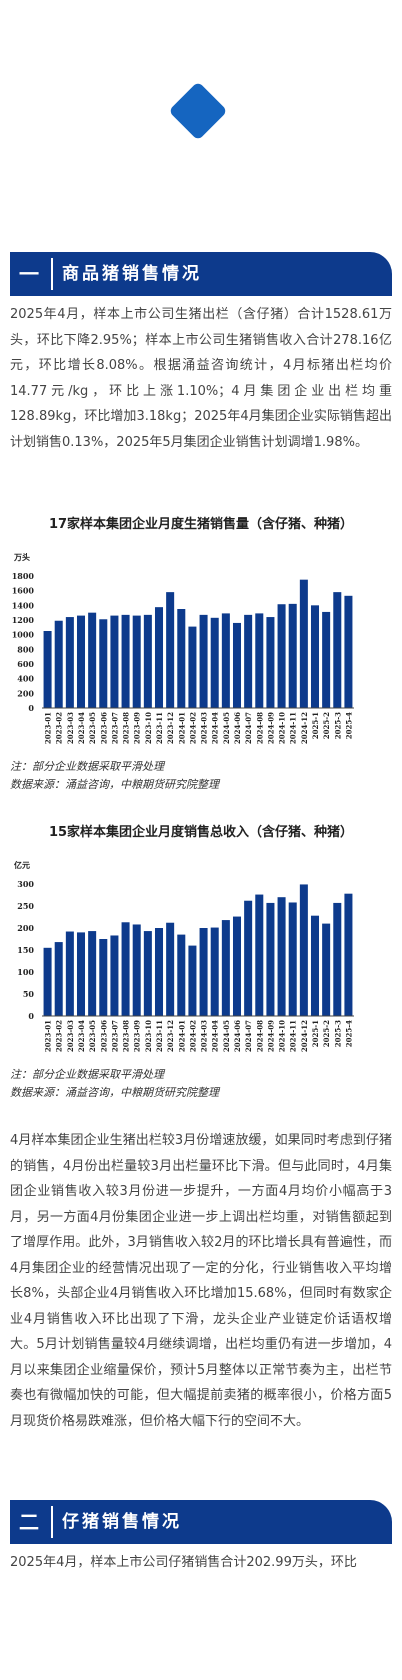  What do you see at coordinates (81, 728) in the screenshot?
I see `x-tick-label: 2023-04` at bounding box center [81, 728].